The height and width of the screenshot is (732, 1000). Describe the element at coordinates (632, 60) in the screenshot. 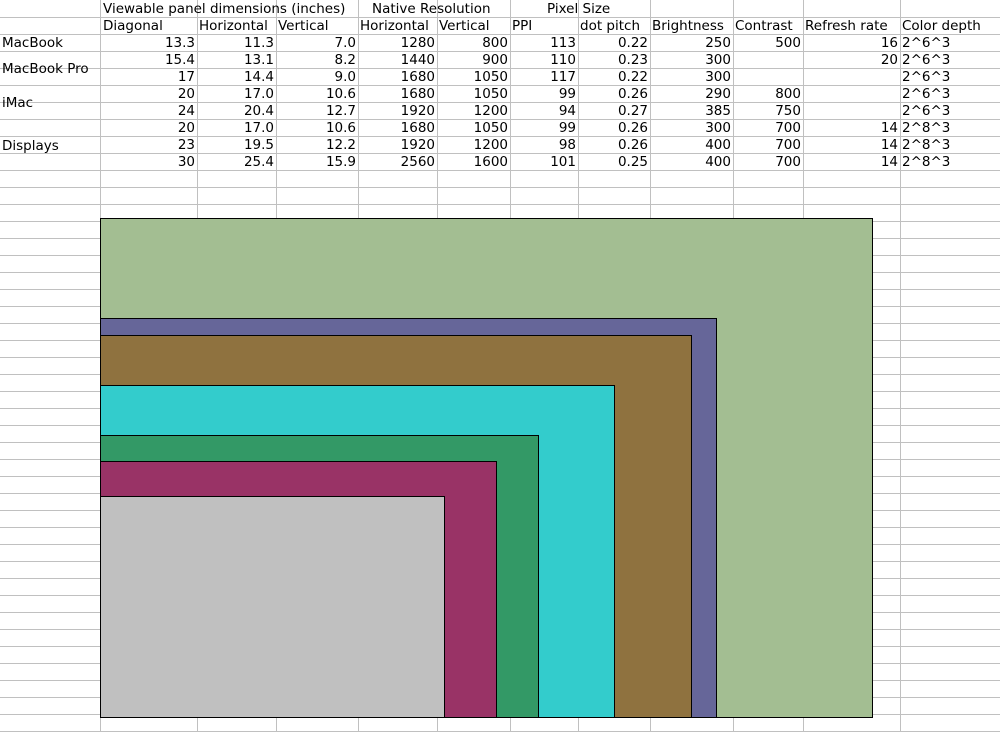

I see `cell-dot-pitch: 0.23` at that location.